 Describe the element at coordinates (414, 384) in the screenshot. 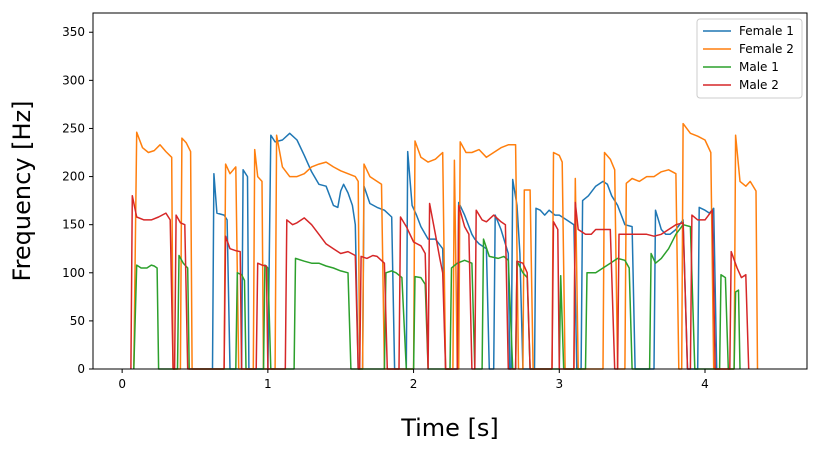

I see `x-tick-label: 2` at that location.